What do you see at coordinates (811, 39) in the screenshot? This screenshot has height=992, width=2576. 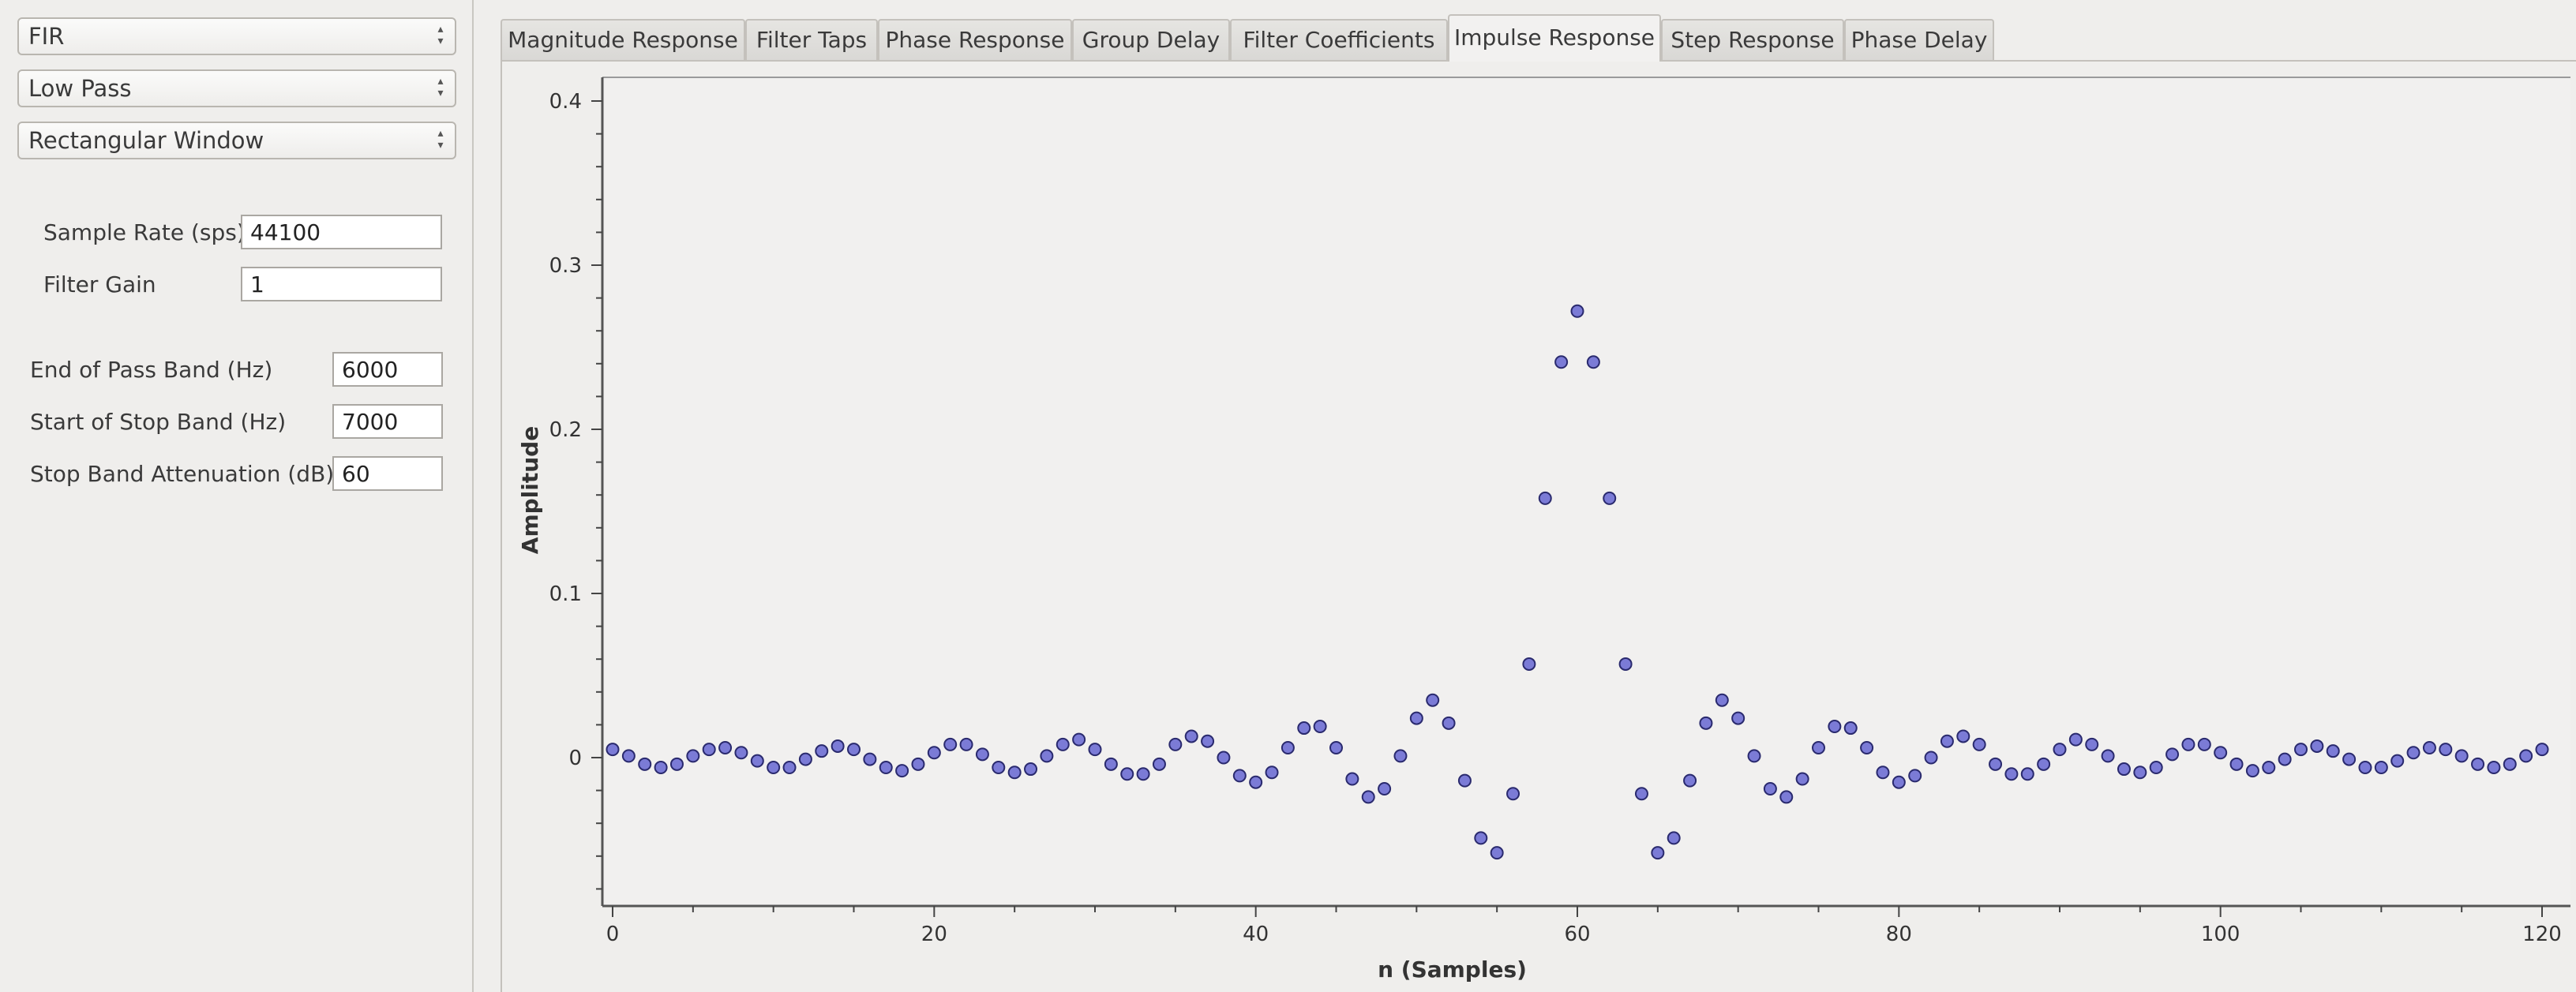 I see `tab-filter-taps: Filter Taps` at bounding box center [811, 39].